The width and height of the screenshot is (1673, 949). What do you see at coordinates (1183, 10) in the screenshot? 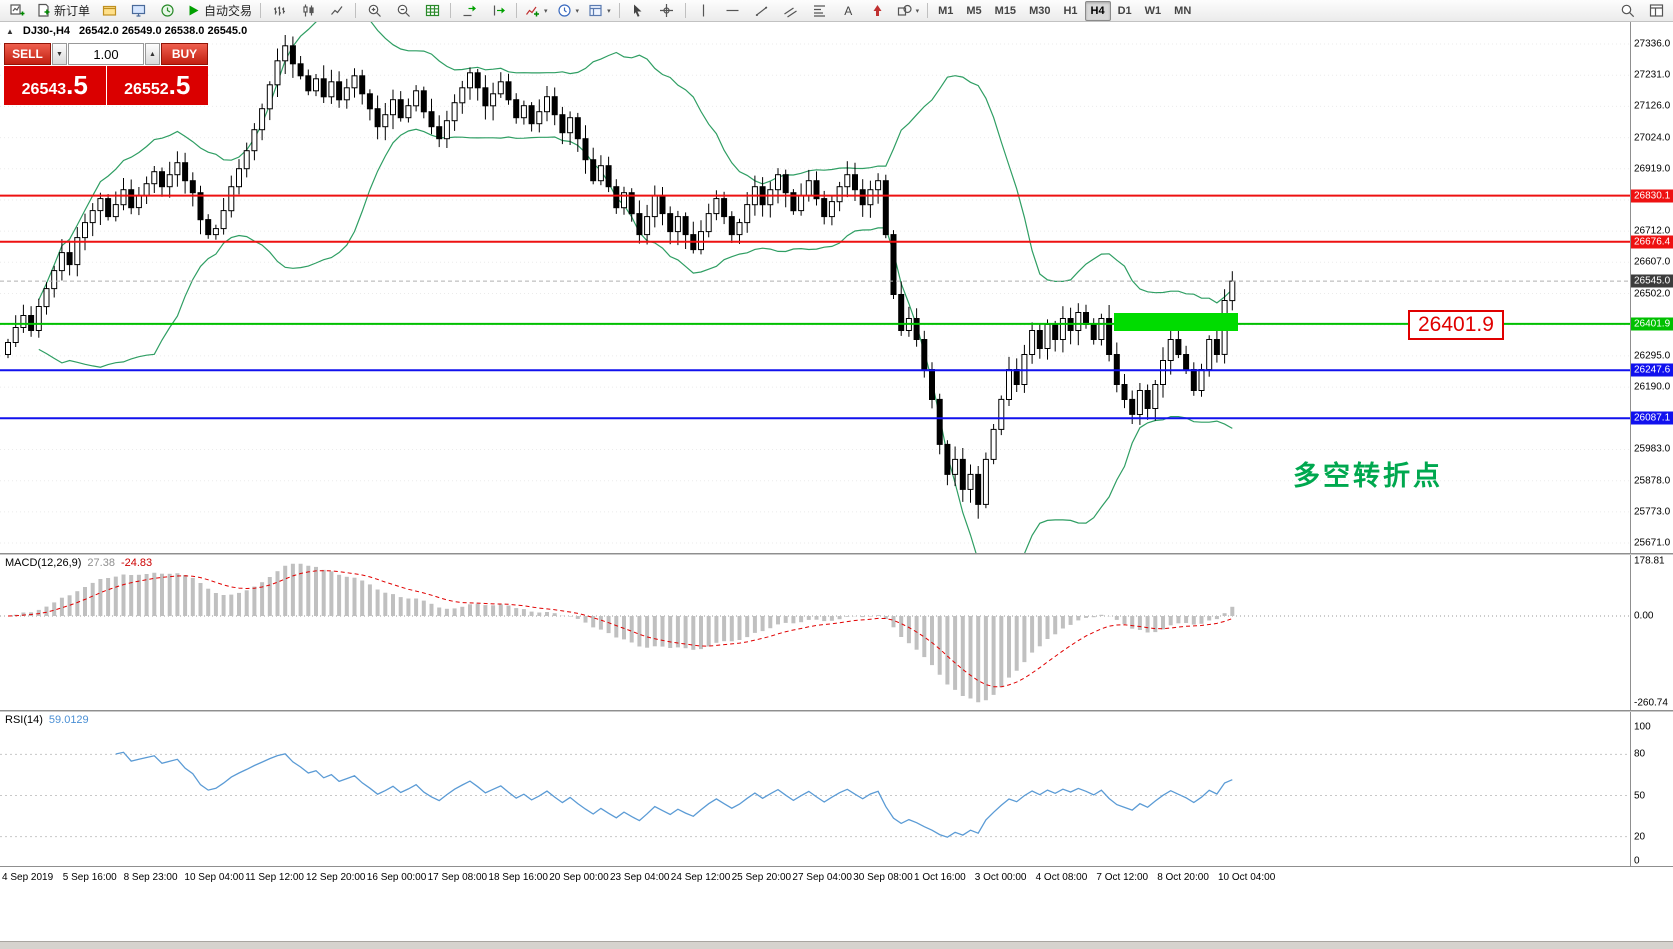
I see `timeframe-MN: MN` at bounding box center [1183, 10].